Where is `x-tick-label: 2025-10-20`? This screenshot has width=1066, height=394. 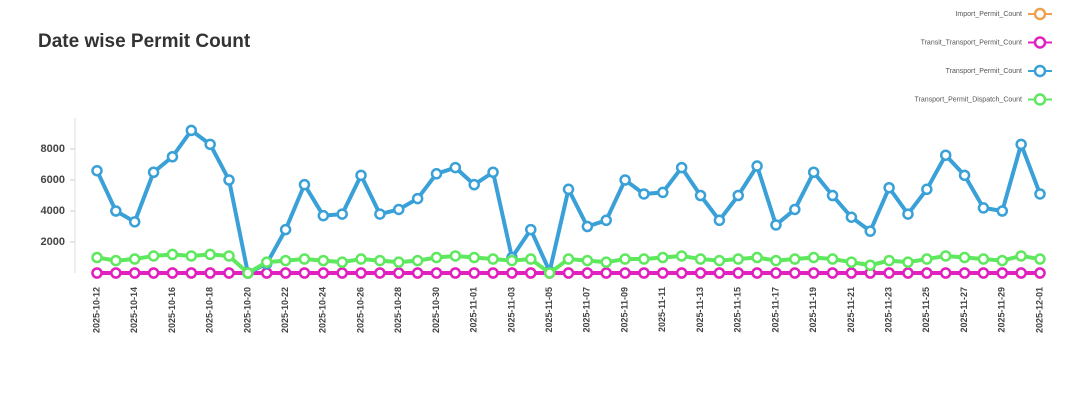
x-tick-label: 2025-10-20 is located at coordinates (247, 310).